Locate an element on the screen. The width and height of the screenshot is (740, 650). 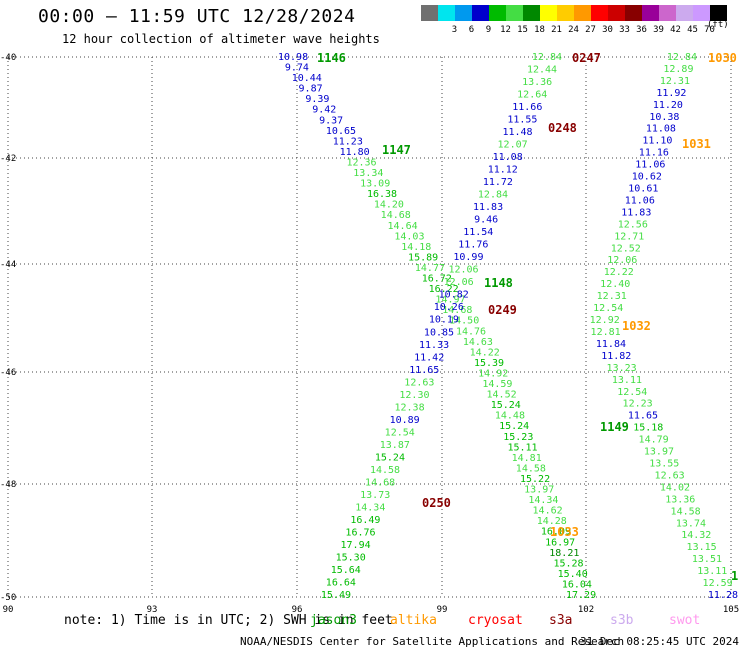
wave-height-value: 12.22 is located at coordinates (619, 272).